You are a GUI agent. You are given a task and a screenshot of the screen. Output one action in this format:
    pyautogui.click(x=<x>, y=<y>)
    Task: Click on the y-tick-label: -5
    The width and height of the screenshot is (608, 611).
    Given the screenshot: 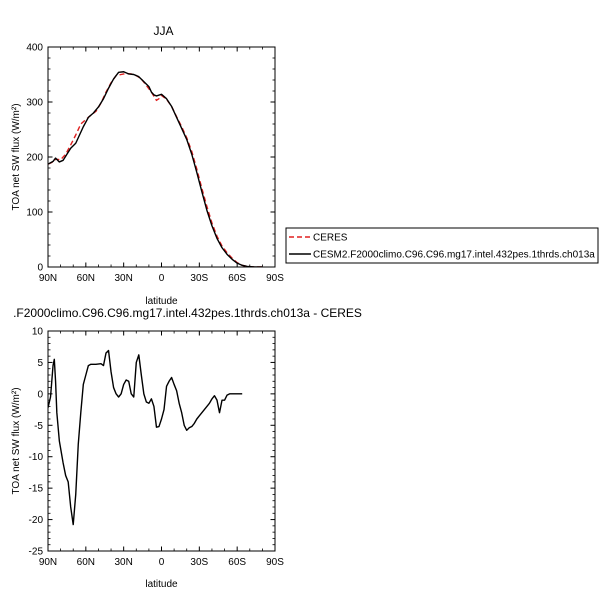 What is the action you would take?
    pyautogui.click(x=38, y=426)
    